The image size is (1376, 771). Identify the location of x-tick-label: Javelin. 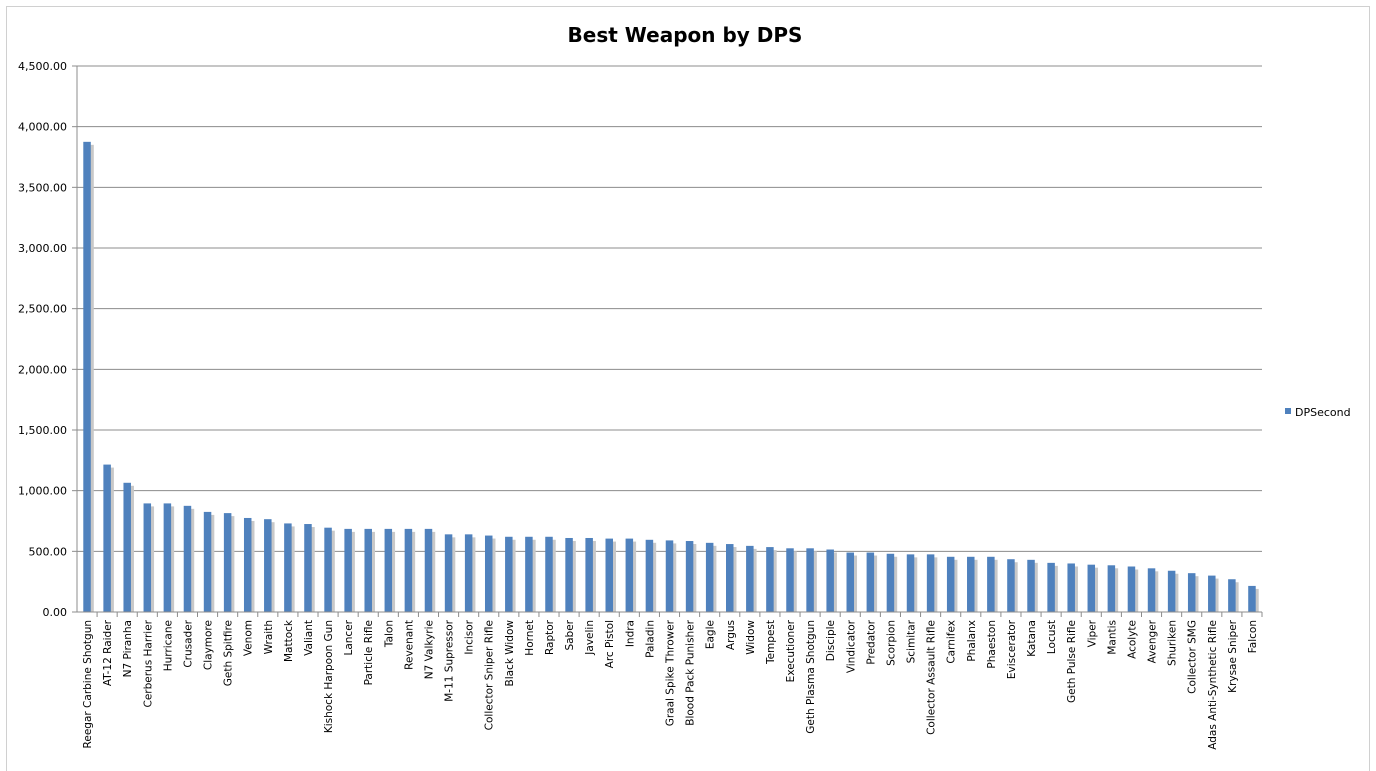
(590, 638).